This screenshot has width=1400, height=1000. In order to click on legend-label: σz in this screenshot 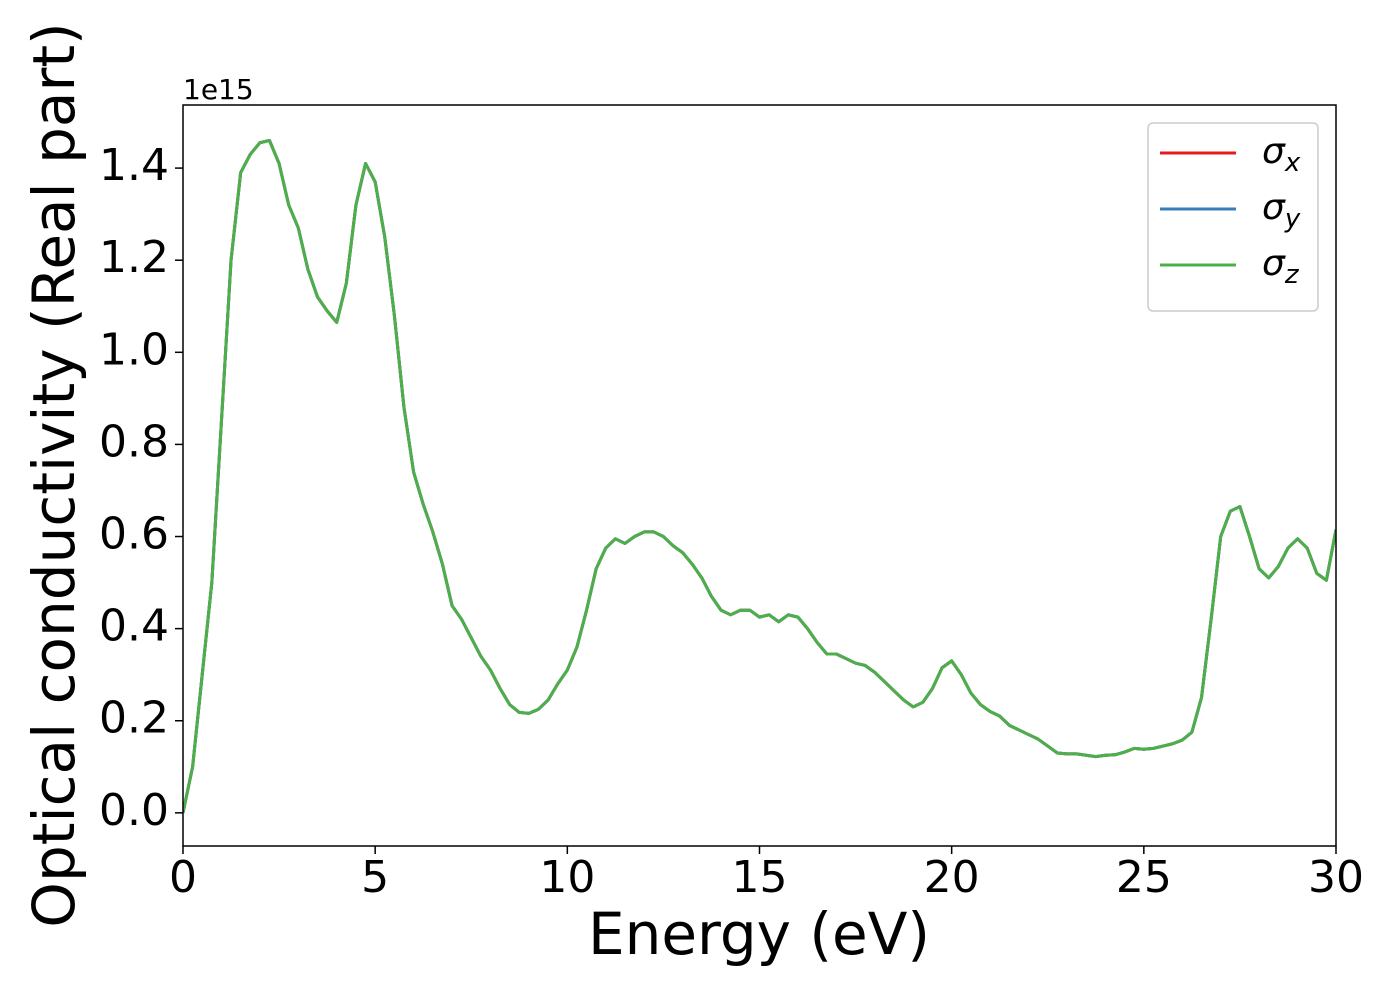, I will do `click(1281, 266)`.